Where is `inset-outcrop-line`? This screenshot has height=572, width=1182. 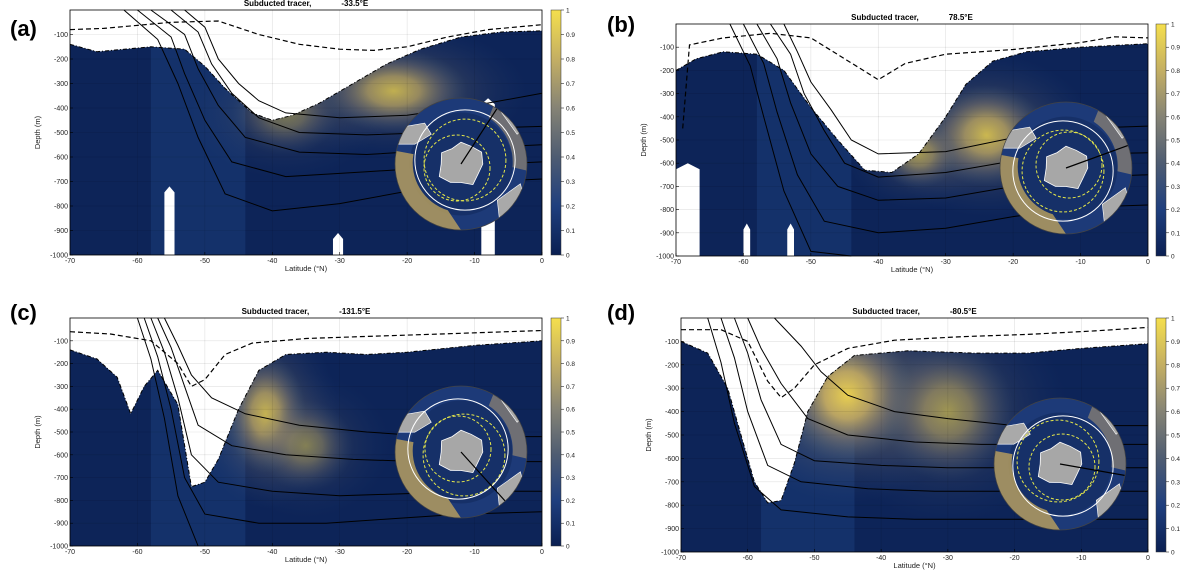 inset-outcrop-line is located at coordinates (1063, 171).